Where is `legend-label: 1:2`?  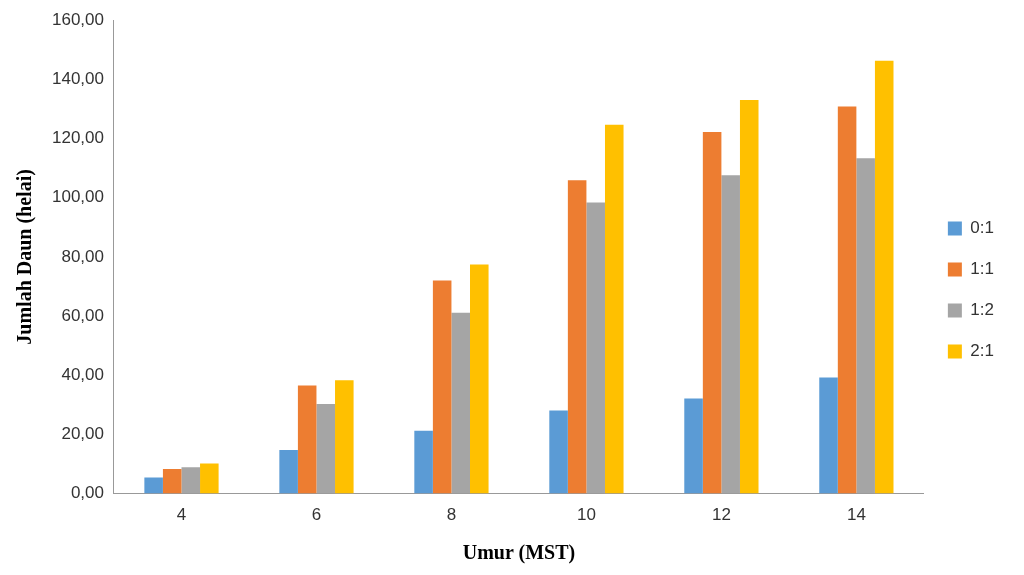 legend-label: 1:2 is located at coordinates (982, 310).